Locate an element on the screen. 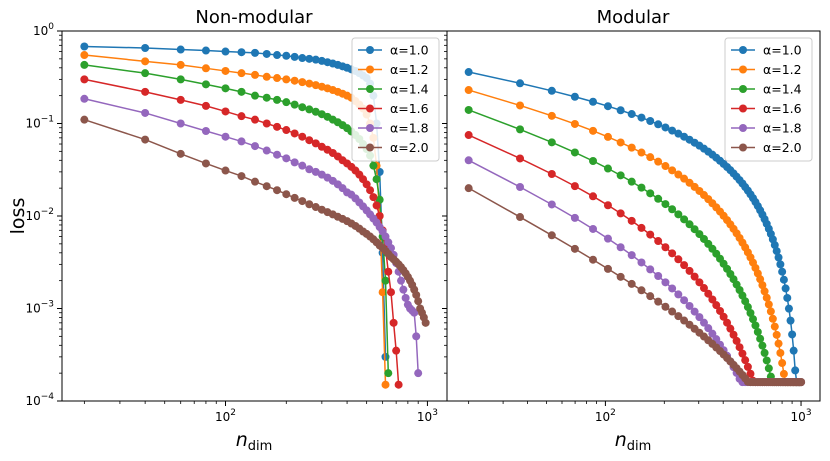 This screenshot has height=461, width=830. left-y-tick-label: 10⁻² is located at coordinates (39, 215).